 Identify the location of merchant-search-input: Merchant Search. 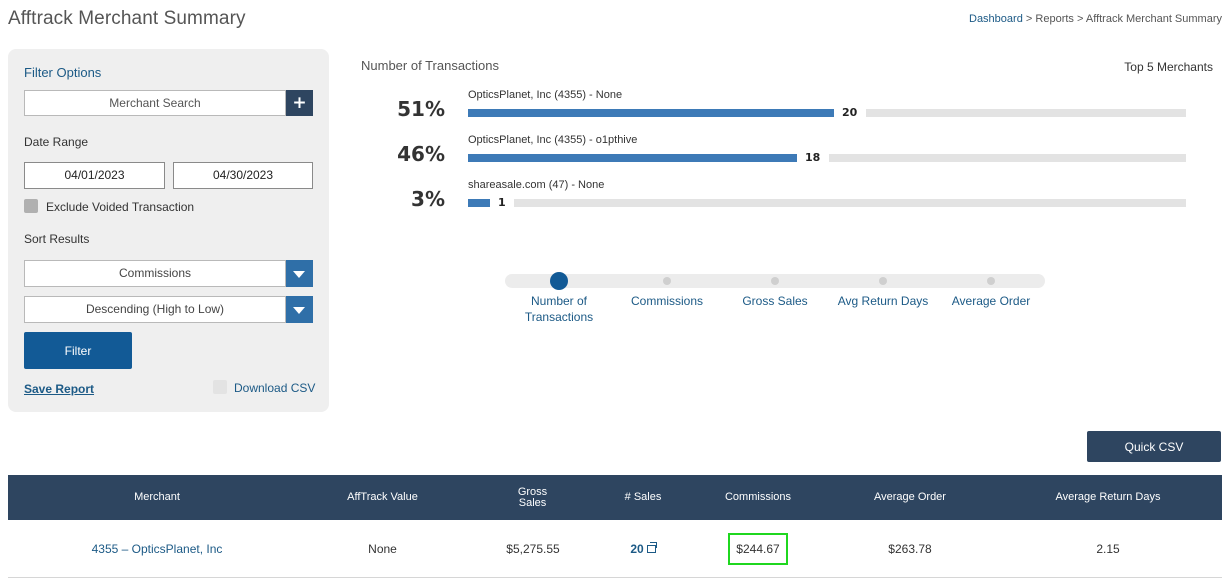
(155, 103).